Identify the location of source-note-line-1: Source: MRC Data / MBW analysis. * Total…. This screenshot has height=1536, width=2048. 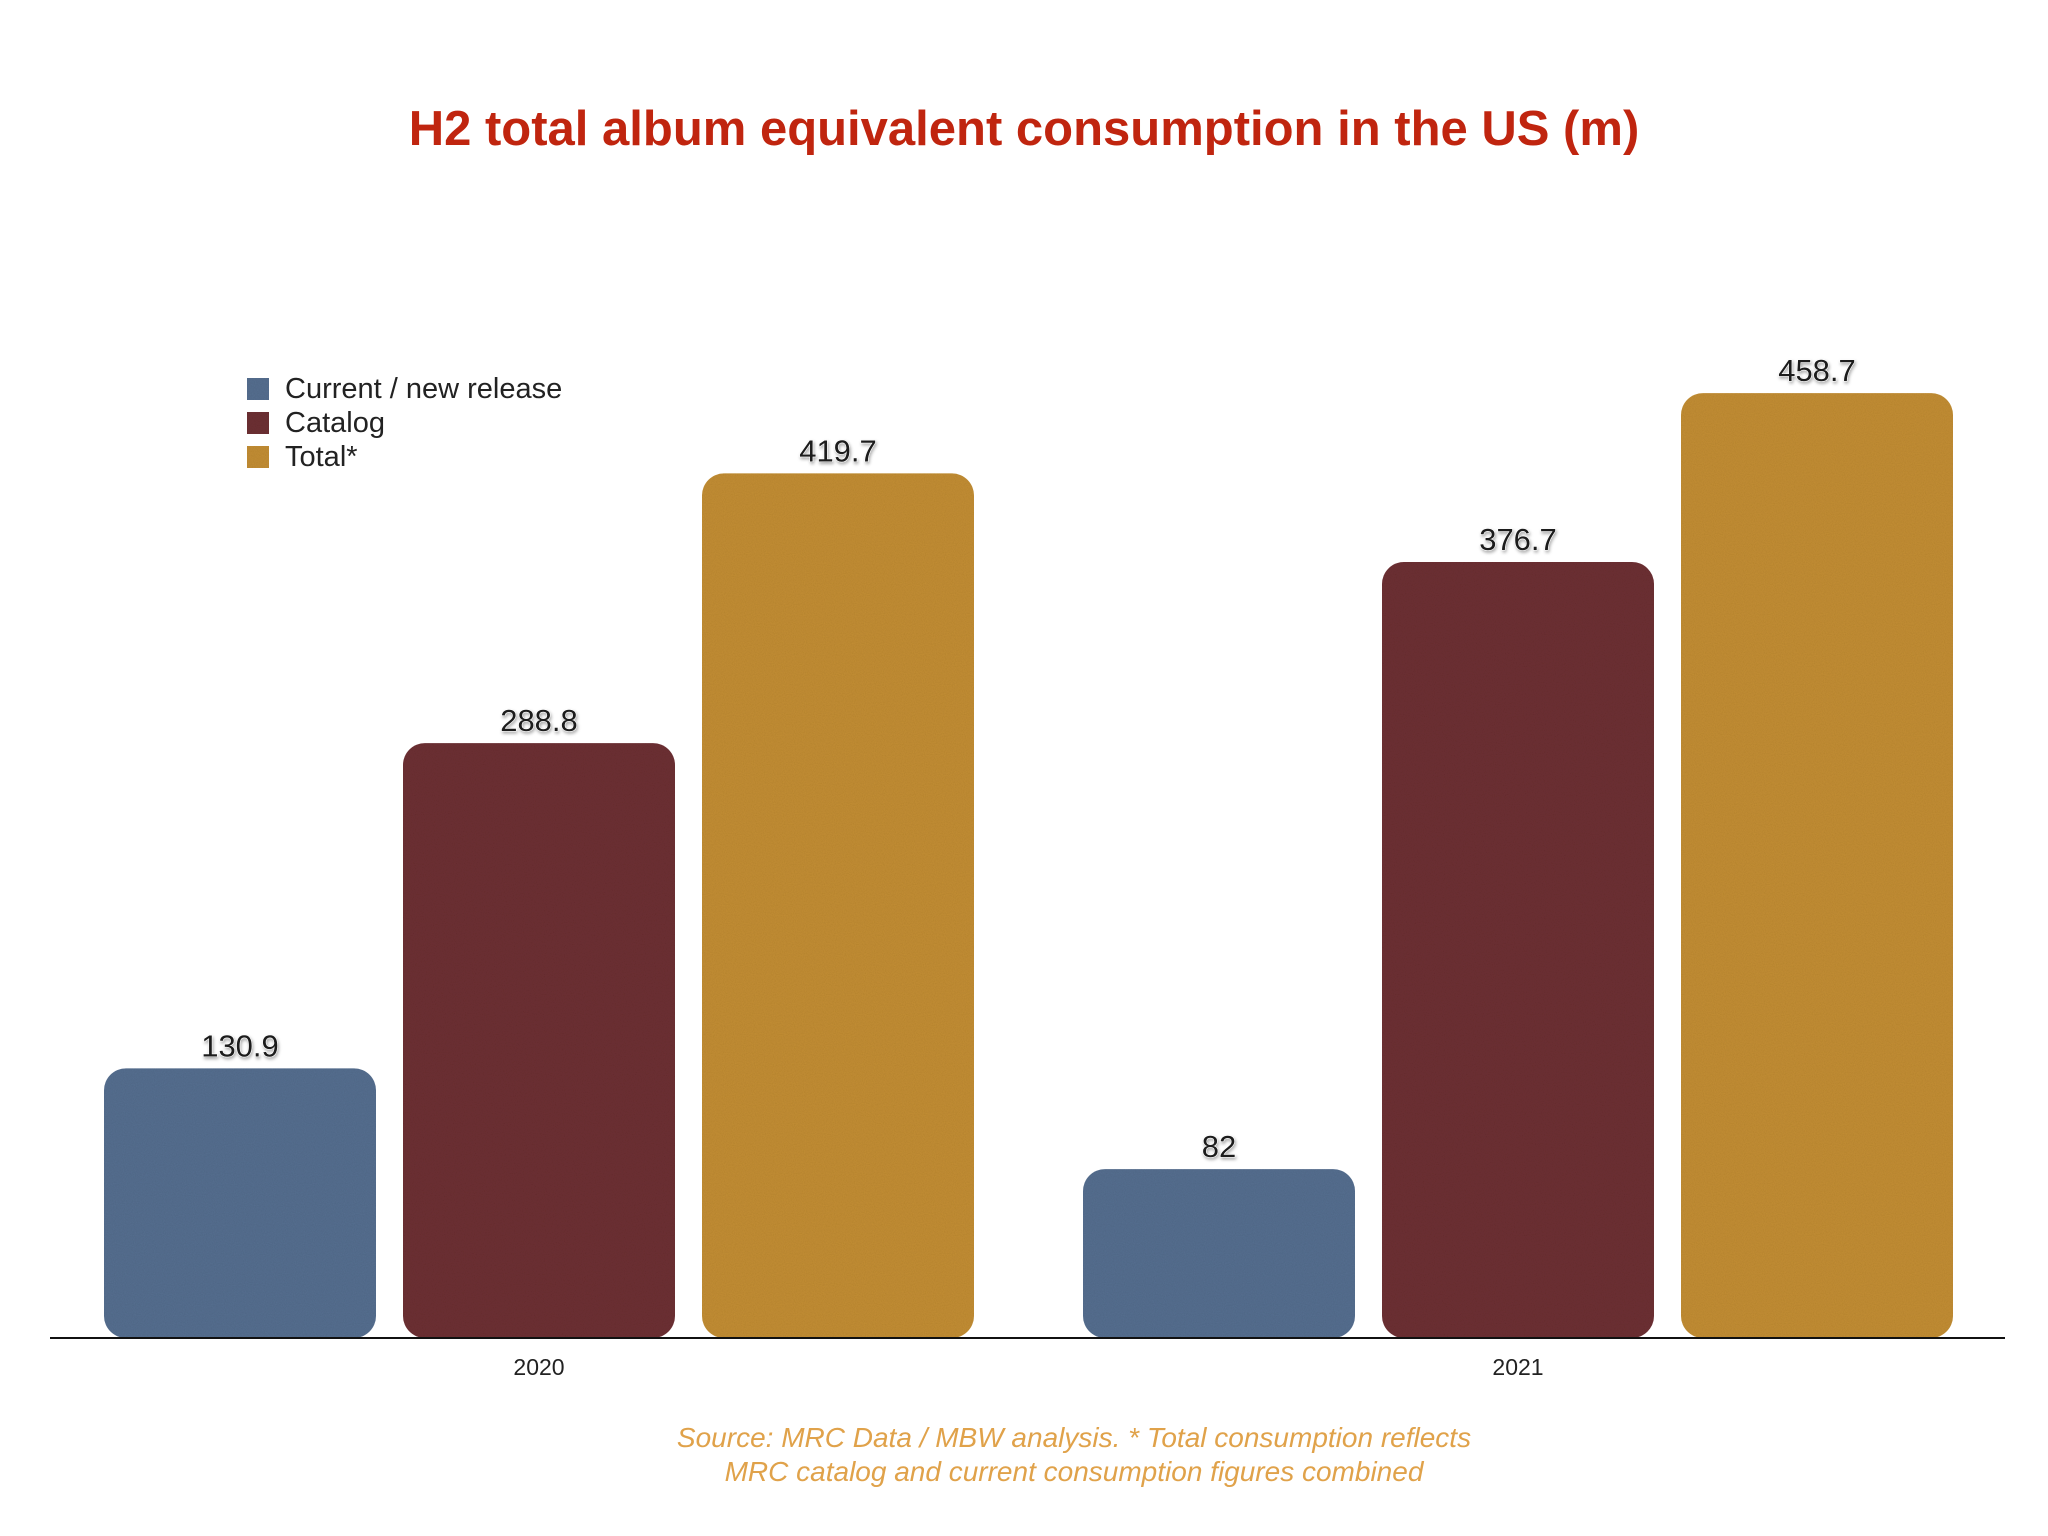
(1074, 1437).